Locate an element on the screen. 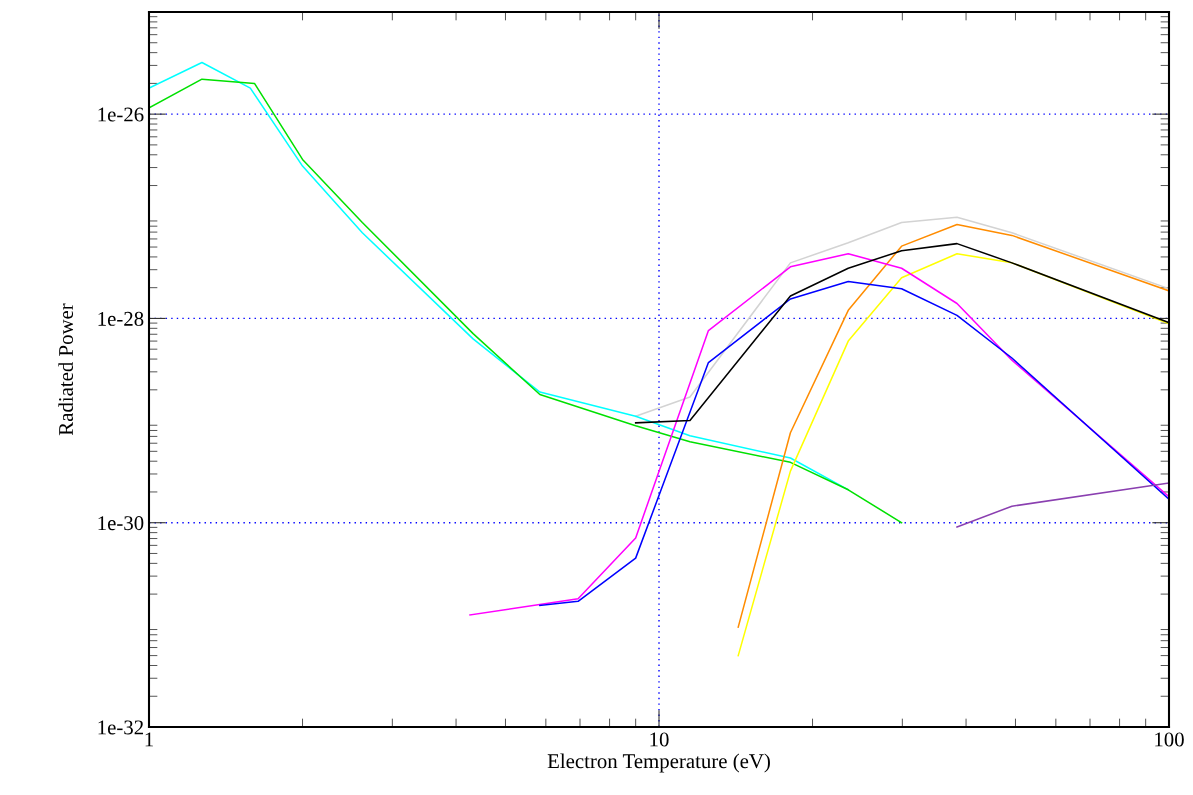 The height and width of the screenshot is (795, 1193). y-tick-label: 1e-32 is located at coordinates (120, 727).